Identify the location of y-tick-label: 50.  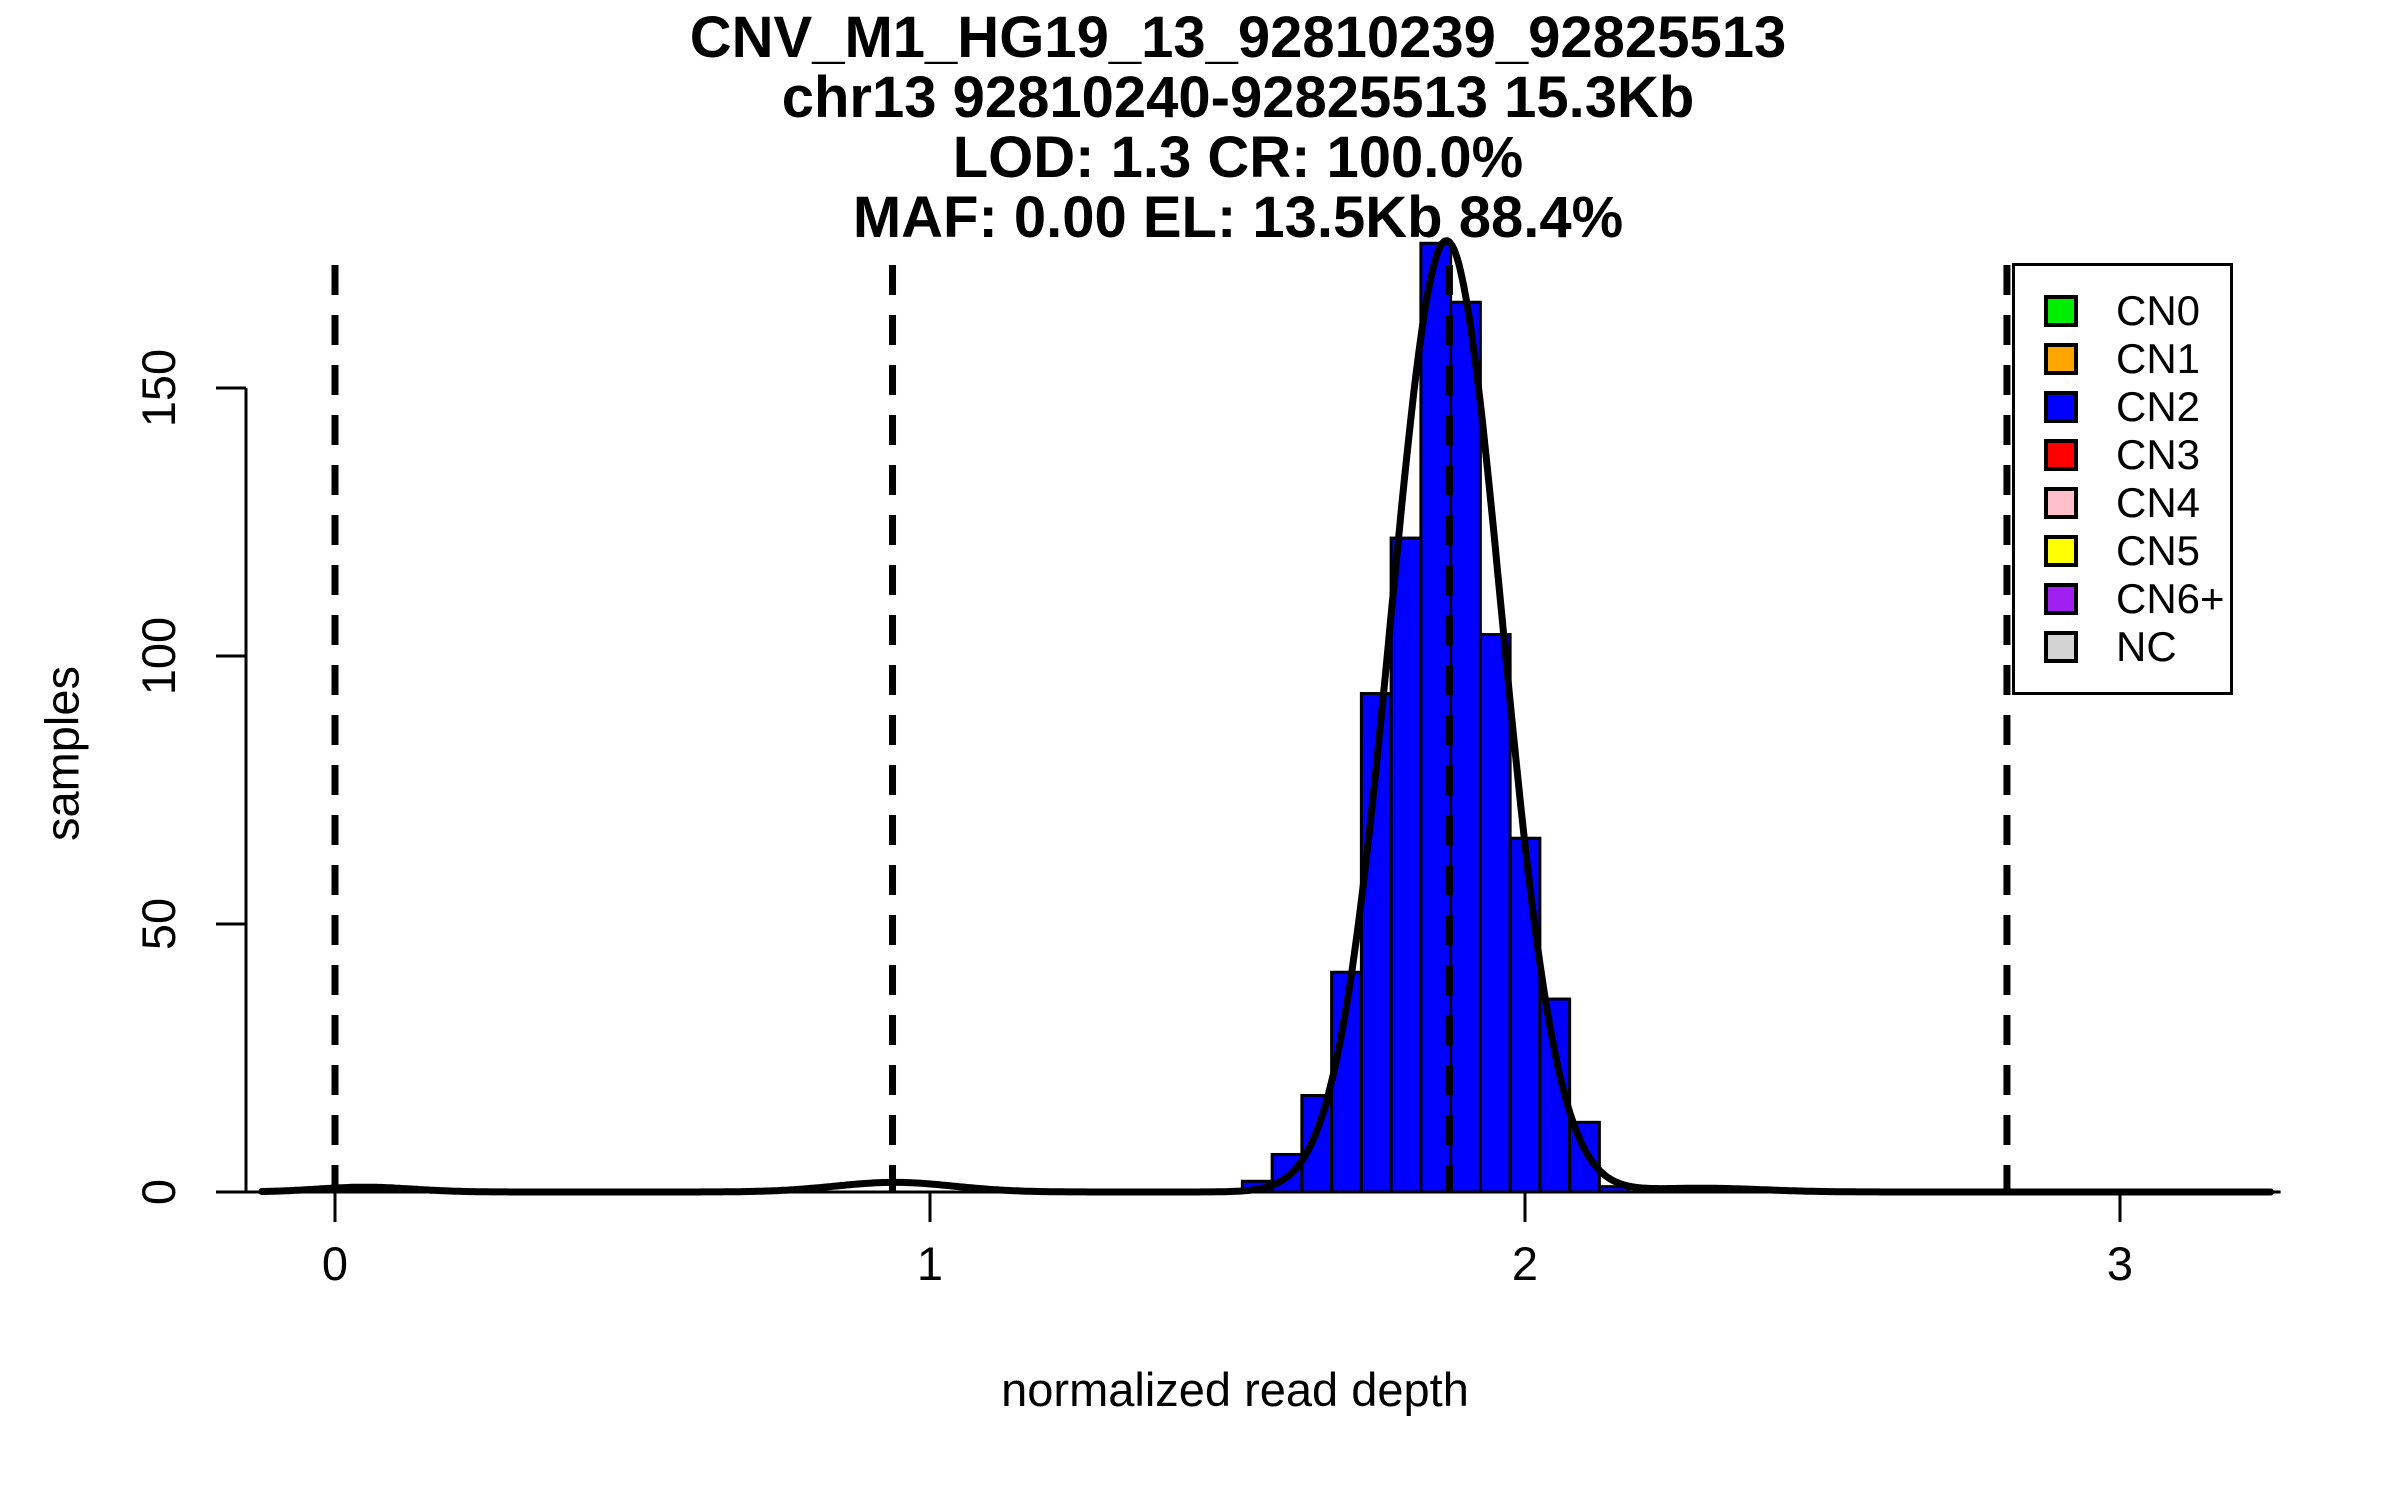
(158, 924).